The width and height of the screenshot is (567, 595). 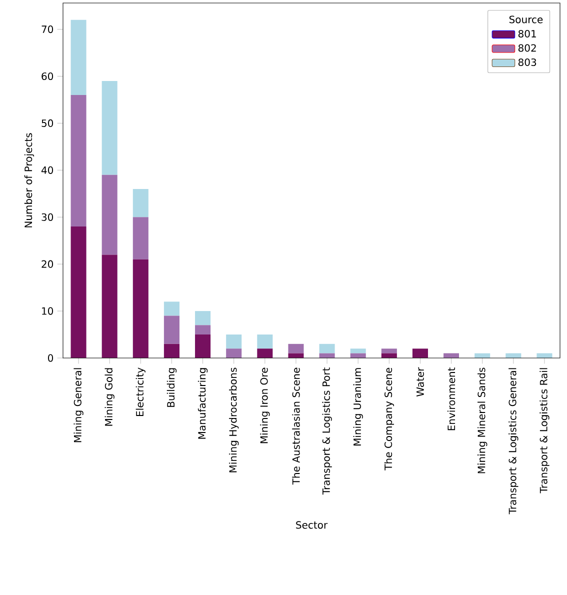 What do you see at coordinates (48, 30) in the screenshot?
I see `y-tick-label: 70` at bounding box center [48, 30].